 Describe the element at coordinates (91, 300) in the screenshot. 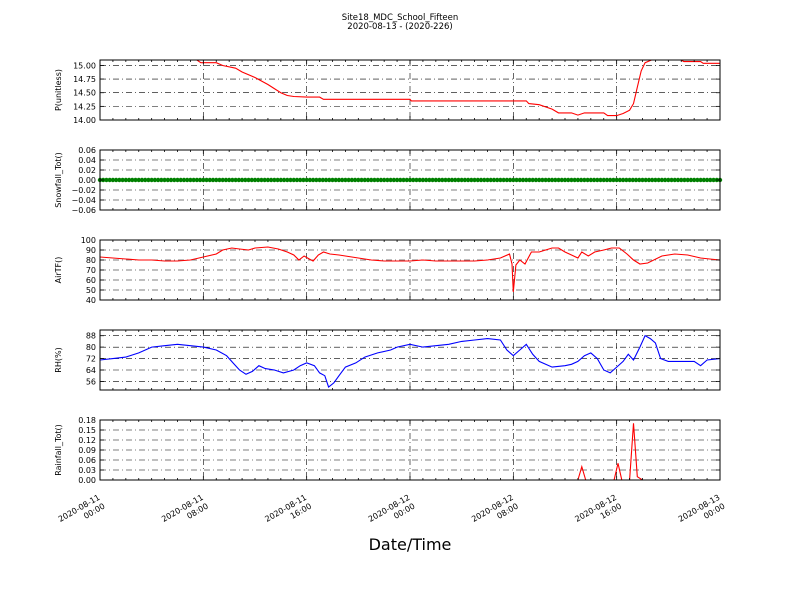

I see `y-tick-label: 40` at that location.